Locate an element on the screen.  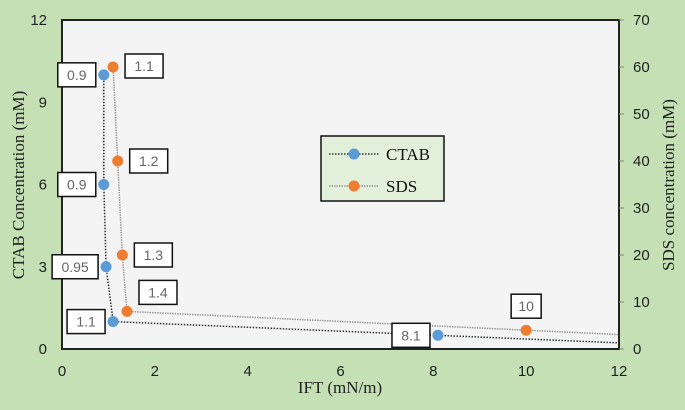
ctab-data-label: 1.1 is located at coordinates (86, 321).